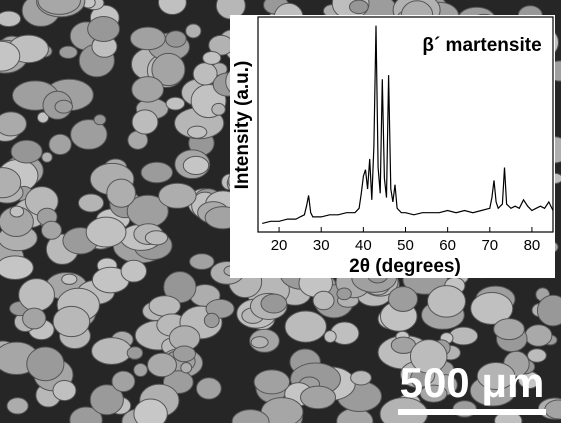 Image resolution: width=561 pixels, height=423 pixels. What do you see at coordinates (279, 245) in the screenshot?
I see `x-tick-label: 20` at bounding box center [279, 245].